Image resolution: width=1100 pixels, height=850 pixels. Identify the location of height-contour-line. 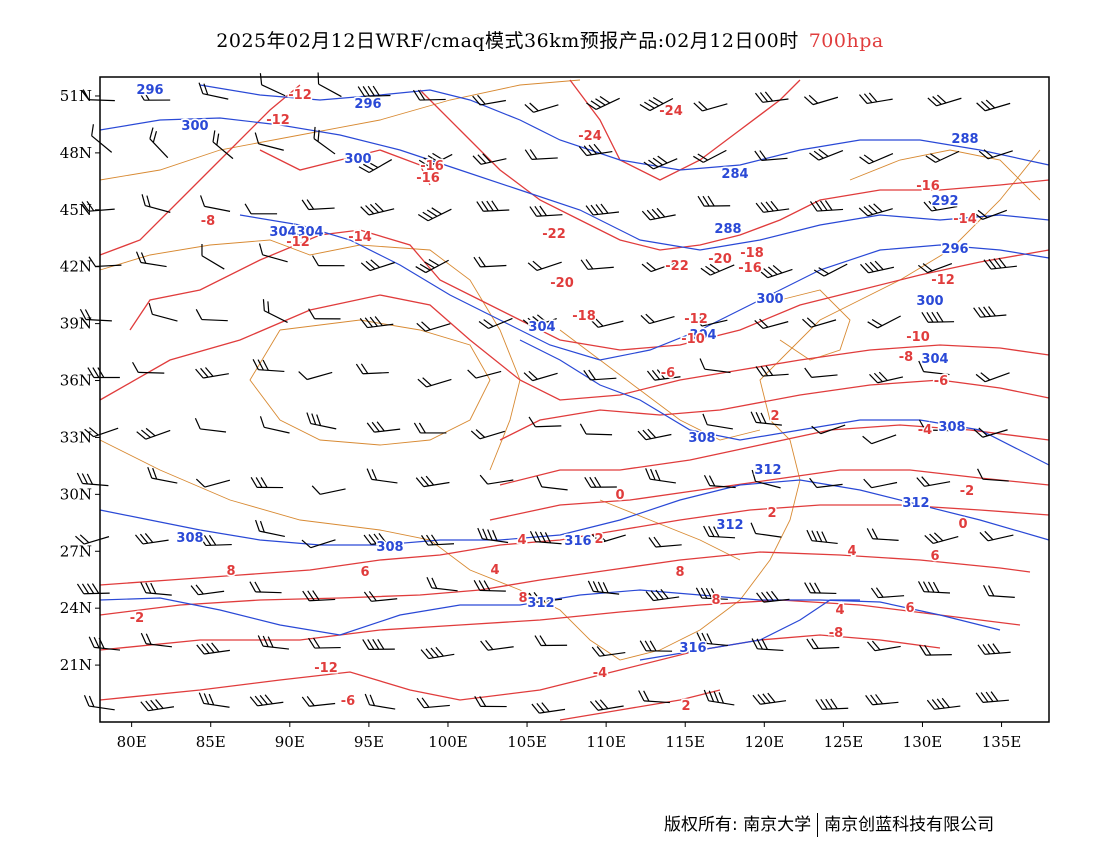
(574, 512).